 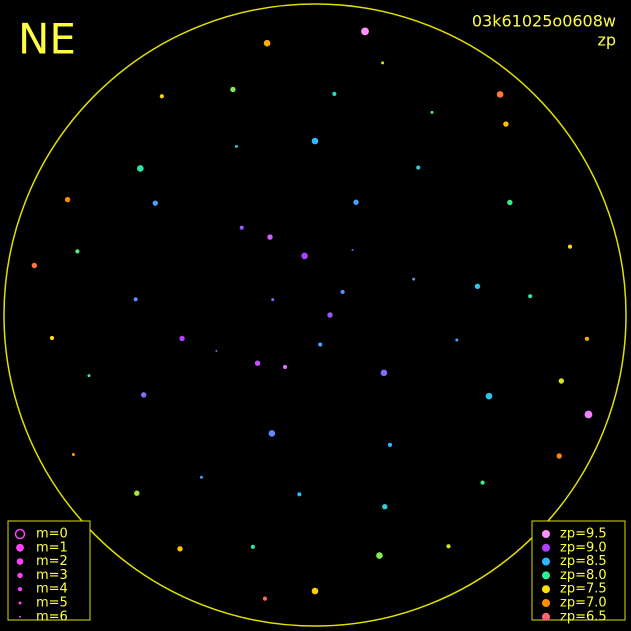 I want to click on m-legend-label: m=0, so click(x=52, y=534).